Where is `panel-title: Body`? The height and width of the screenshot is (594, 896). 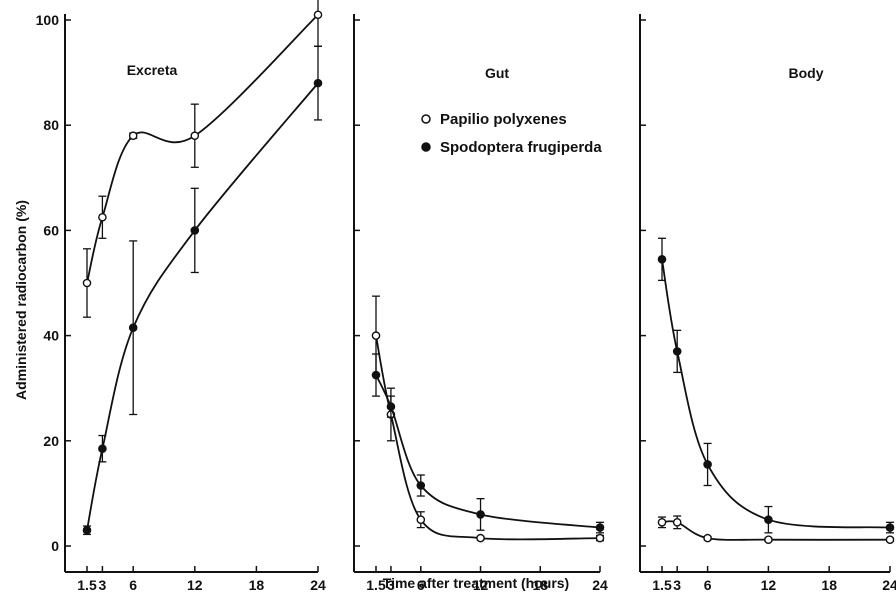
panel-title: Body is located at coordinates (806, 73).